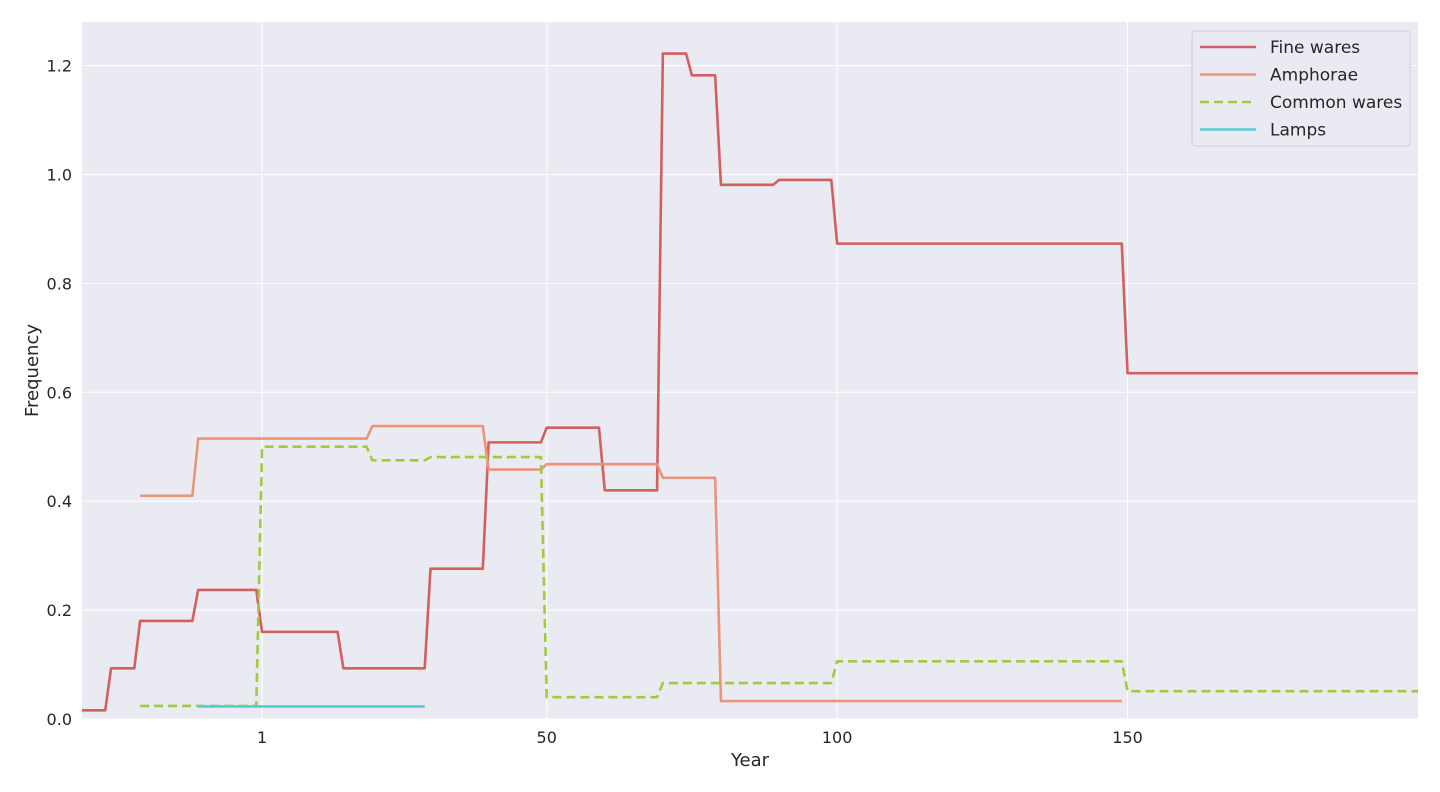  I want to click on legend: Fine wares Amphorae Common wares Lamps, so click(1301, 88).